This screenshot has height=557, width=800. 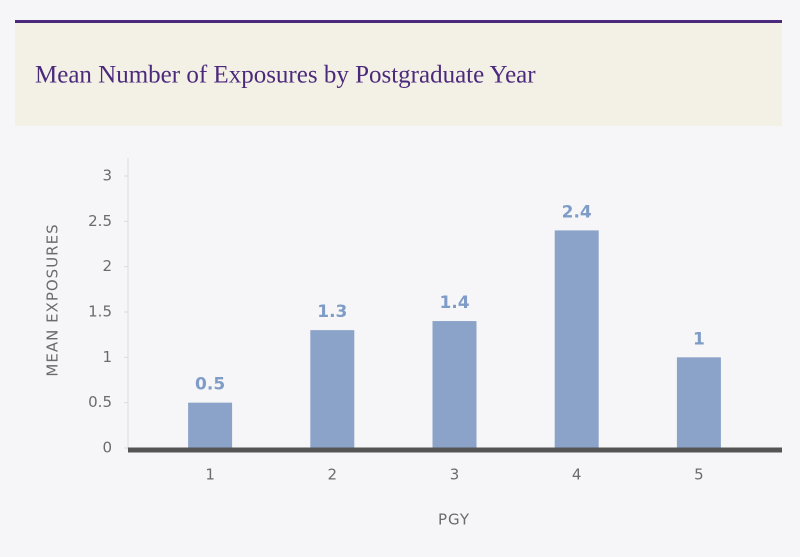 I want to click on value-label: 2.4, so click(x=577, y=212).